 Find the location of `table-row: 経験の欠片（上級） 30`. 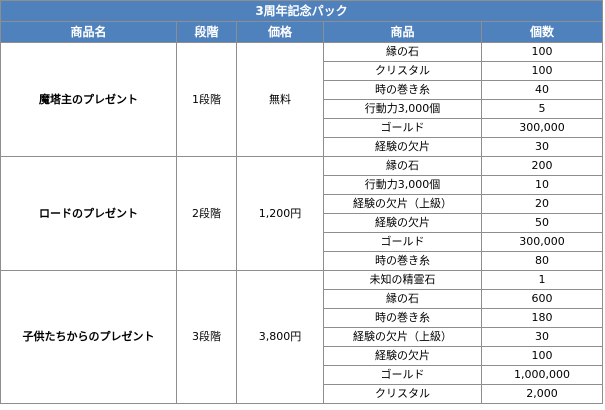

table-row: 経験の欠片（上級） 30 is located at coordinates (302, 337).